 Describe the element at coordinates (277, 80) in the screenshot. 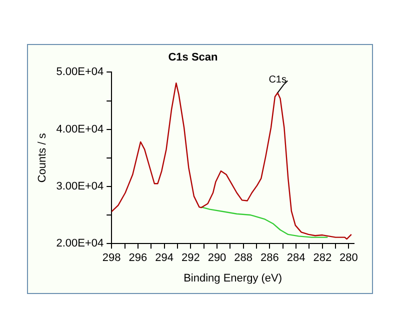

I see `annotation: C1s` at that location.